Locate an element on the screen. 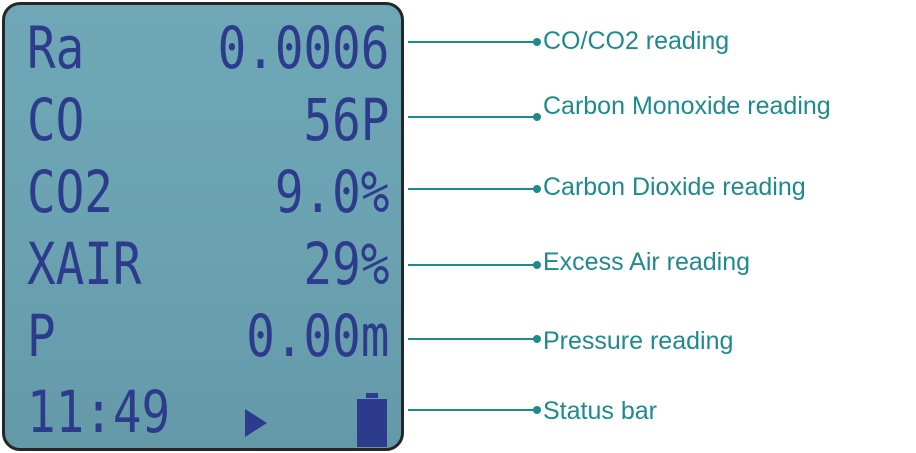 The height and width of the screenshot is (453, 916). co2-label: CO2 is located at coordinates (70, 192).